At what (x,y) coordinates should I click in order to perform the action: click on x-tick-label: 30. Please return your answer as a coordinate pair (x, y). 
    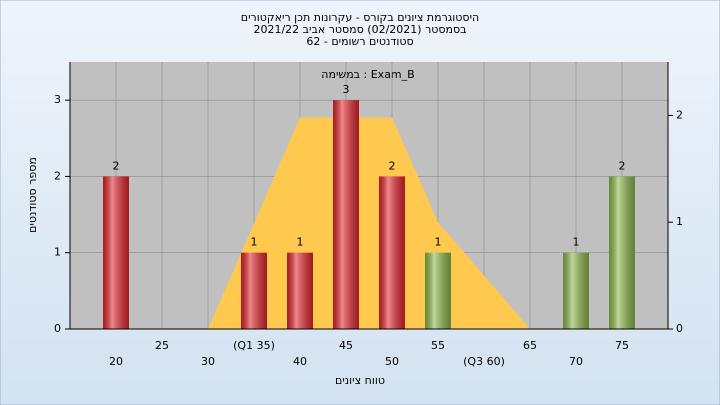
    Looking at the image, I should click on (208, 361).